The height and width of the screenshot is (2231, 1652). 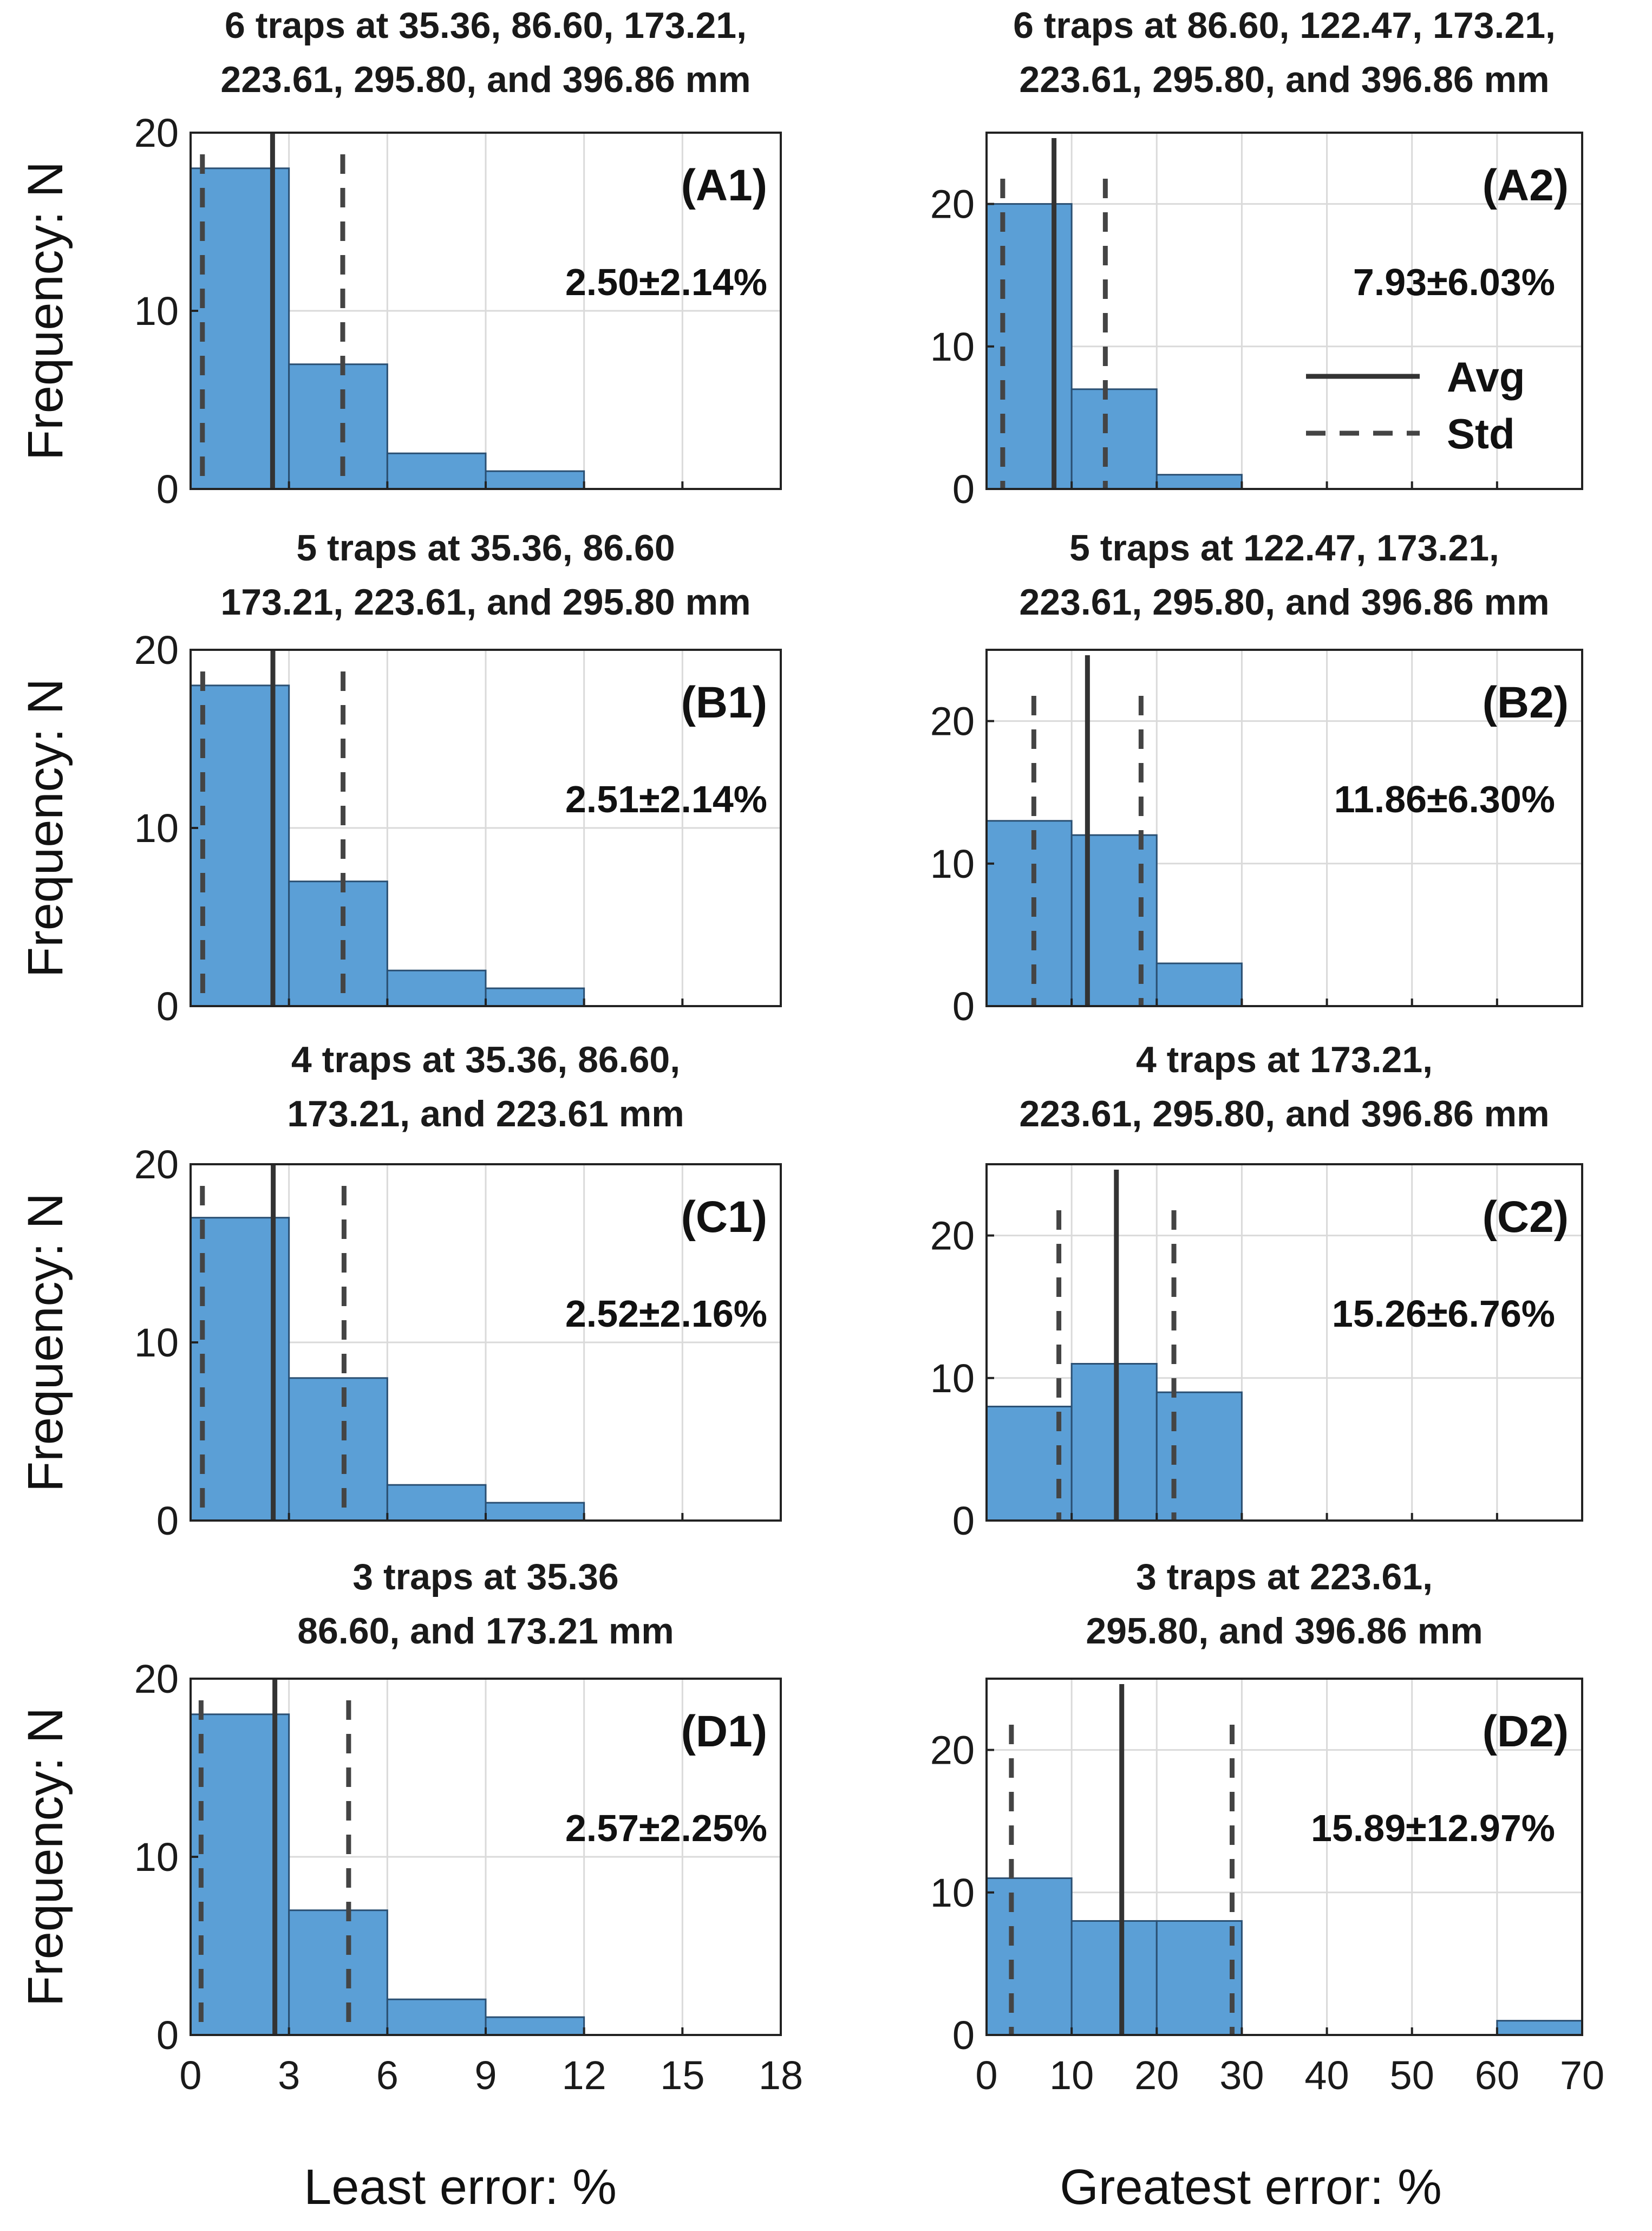 What do you see at coordinates (1433, 1828) in the screenshot?
I see `stat-label: 15.89±12.97%` at bounding box center [1433, 1828].